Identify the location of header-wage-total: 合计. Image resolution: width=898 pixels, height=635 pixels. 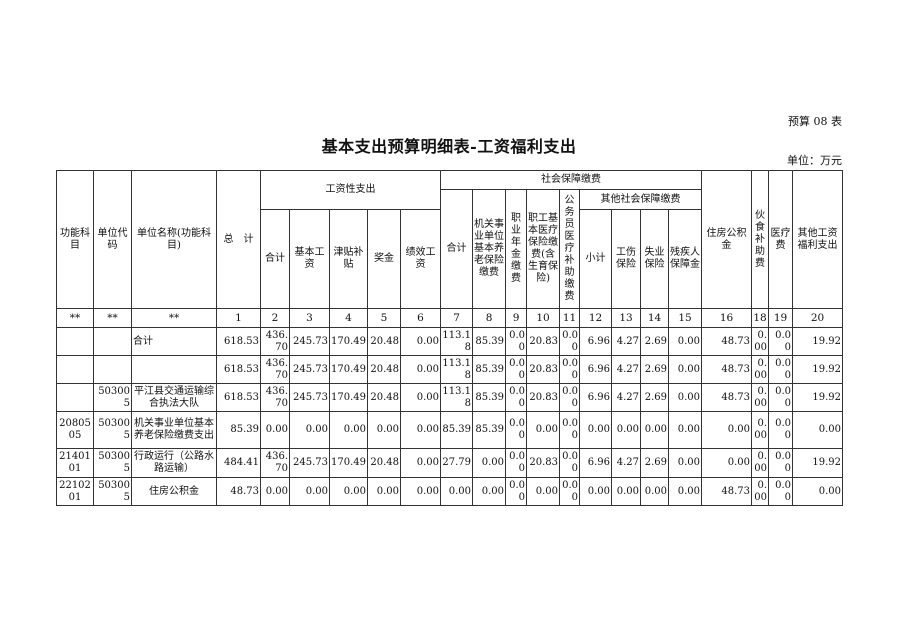
(275, 259).